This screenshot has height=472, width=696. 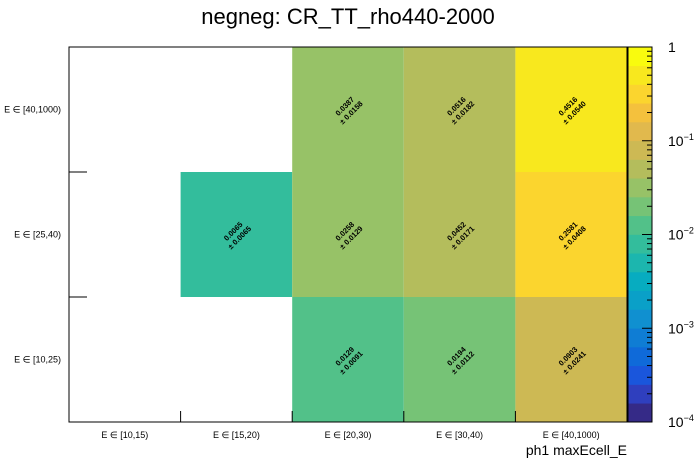 What do you see at coordinates (689, 231) in the screenshot?
I see `color-scale-tick-exponent: −2` at bounding box center [689, 231].